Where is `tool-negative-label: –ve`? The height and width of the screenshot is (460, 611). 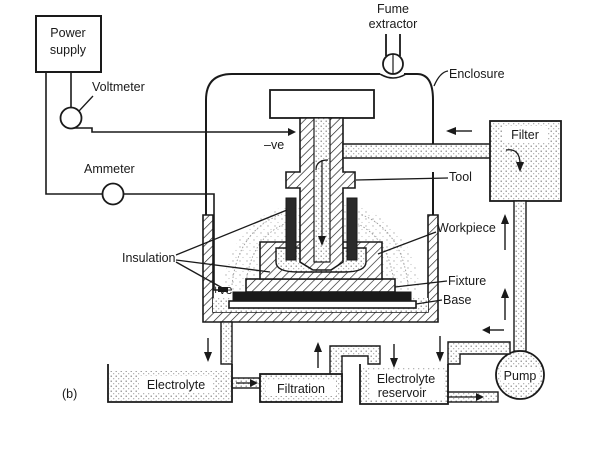 tool-negative-label: –ve is located at coordinates (274, 145).